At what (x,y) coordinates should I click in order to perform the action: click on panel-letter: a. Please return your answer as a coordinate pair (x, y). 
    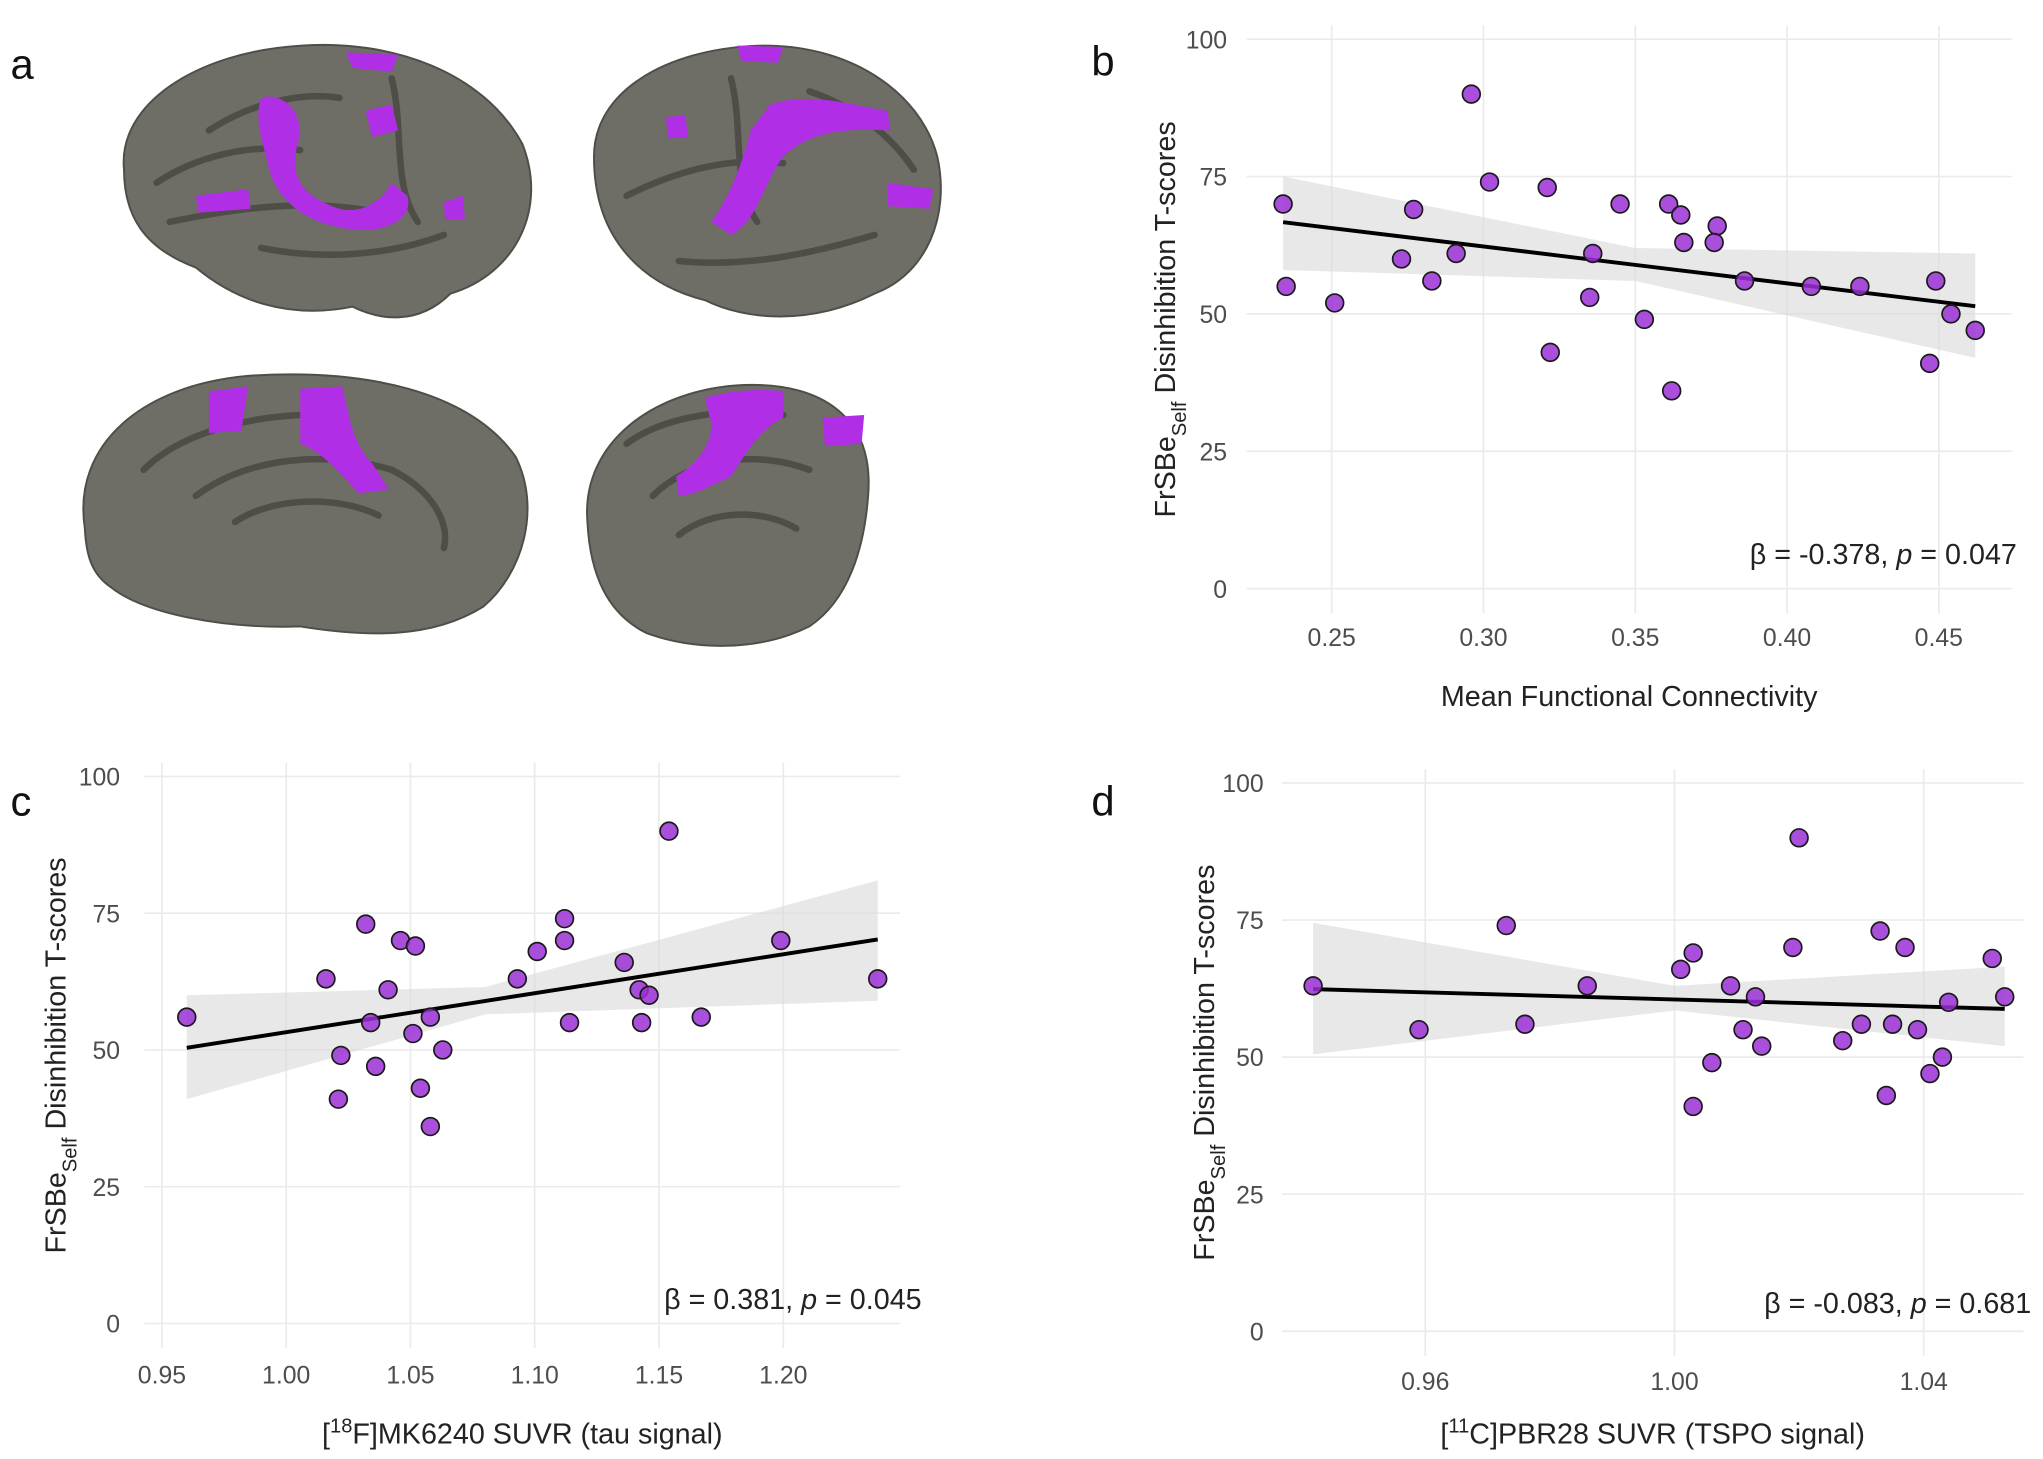
    Looking at the image, I should click on (22, 63).